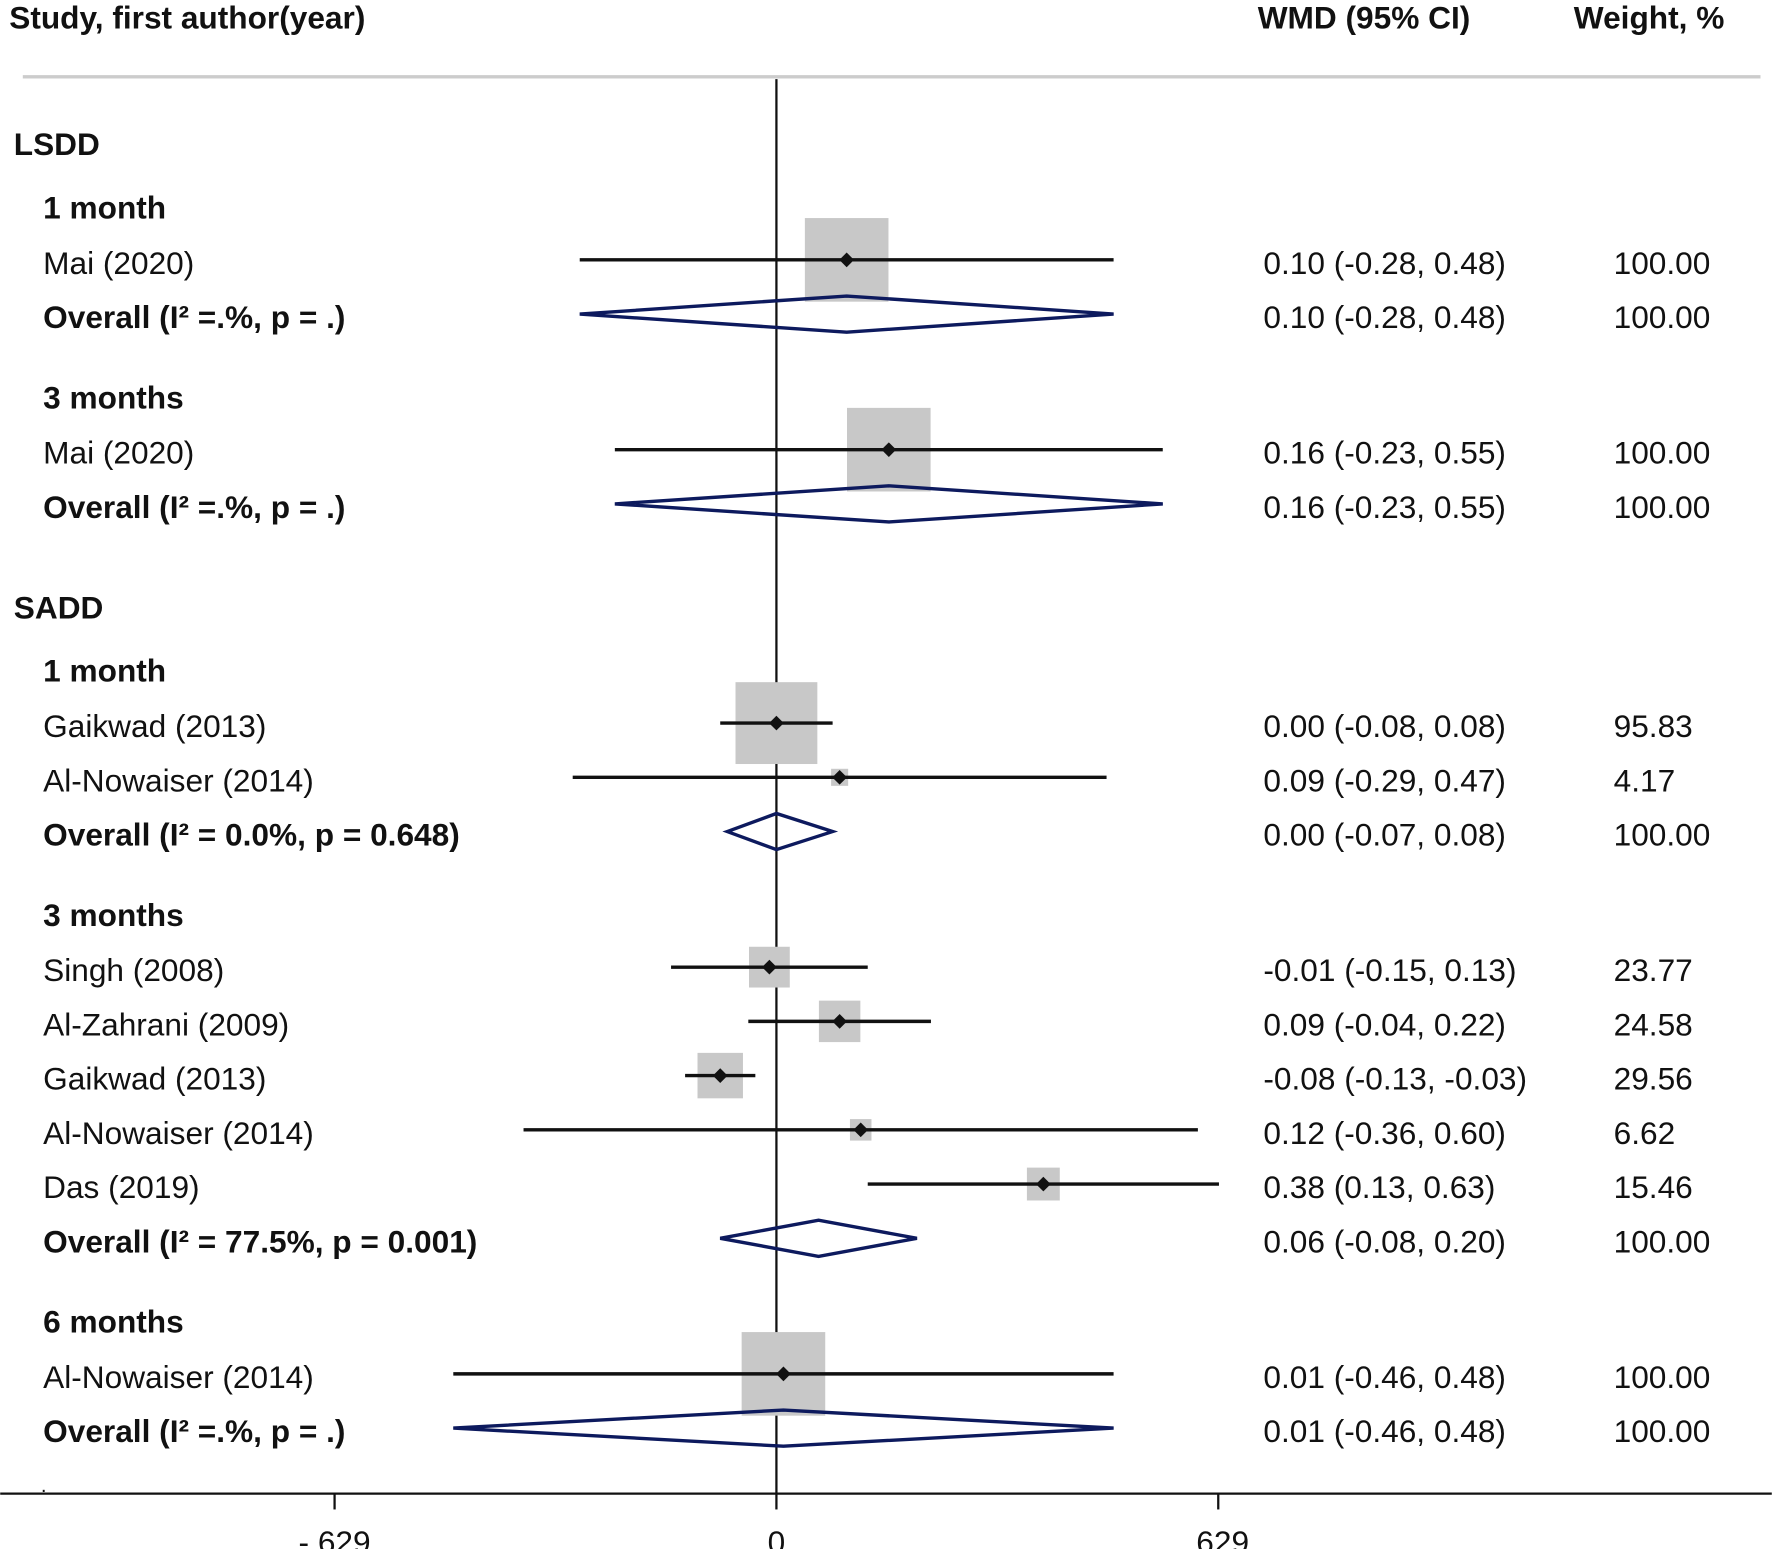 The image size is (1772, 1549). I want to click on weight-label: 29.56, so click(1653, 1079).